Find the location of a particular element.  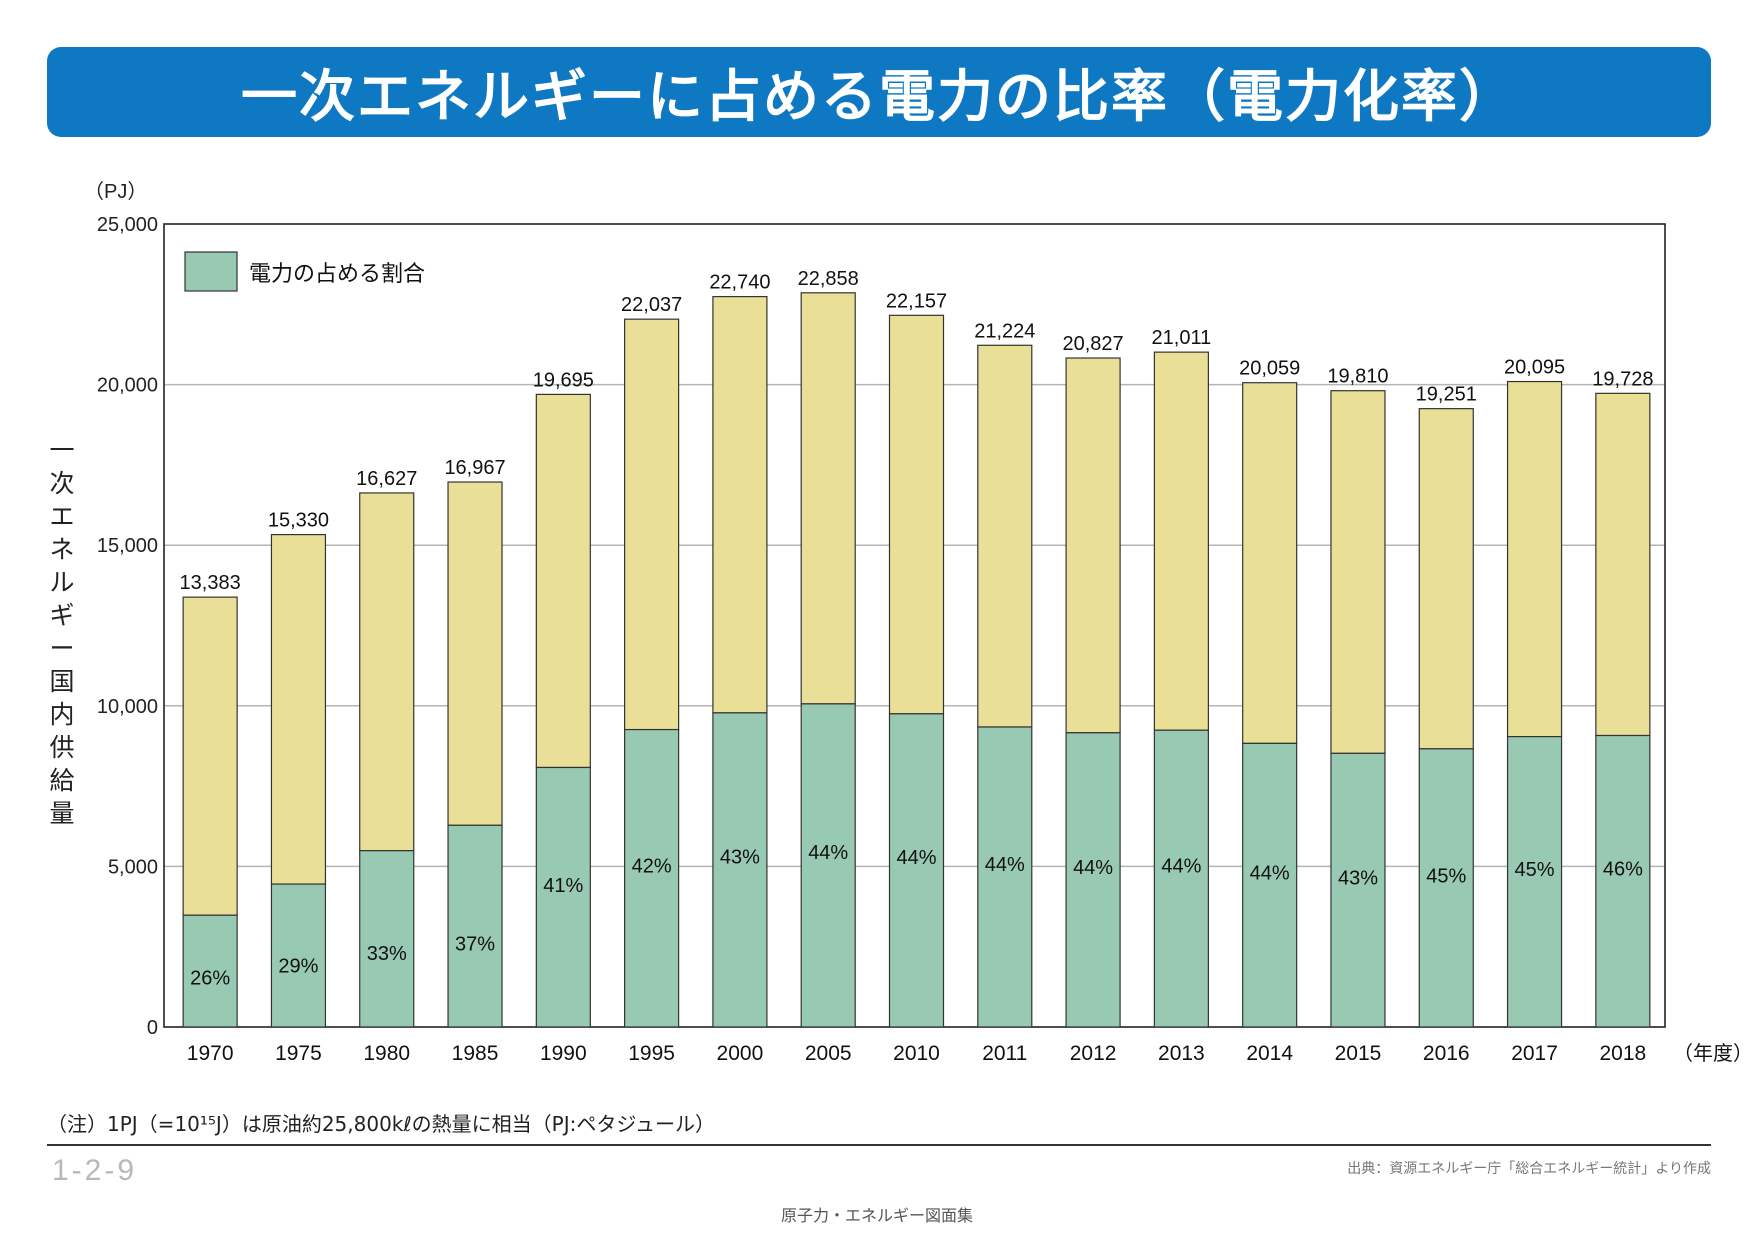

total-value-label: 20,827 is located at coordinates (1093, 344).